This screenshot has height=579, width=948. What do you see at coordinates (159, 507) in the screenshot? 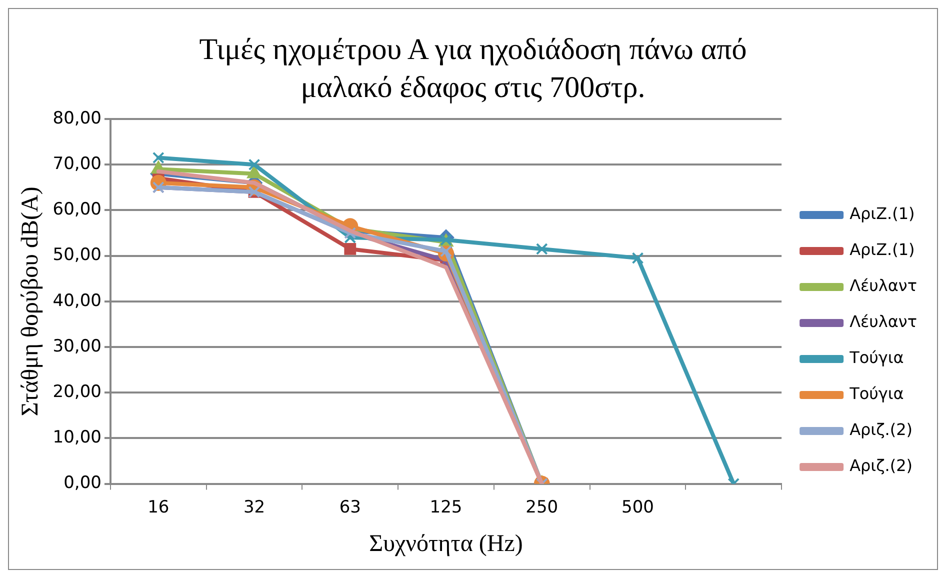
I see `x-tick-label: 16` at bounding box center [159, 507].